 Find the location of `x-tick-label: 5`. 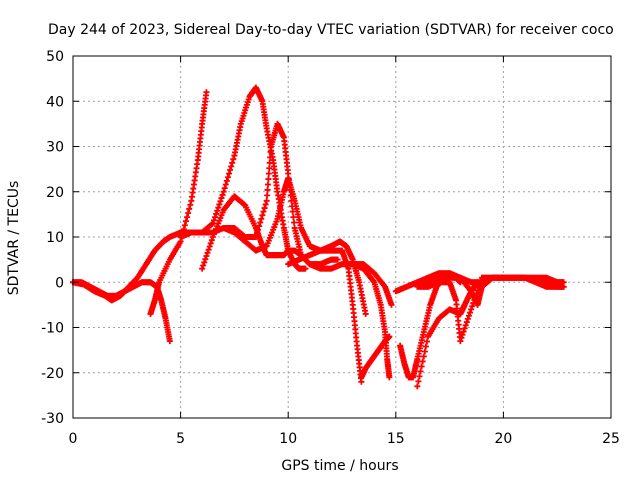

x-tick-label: 5 is located at coordinates (180, 439).